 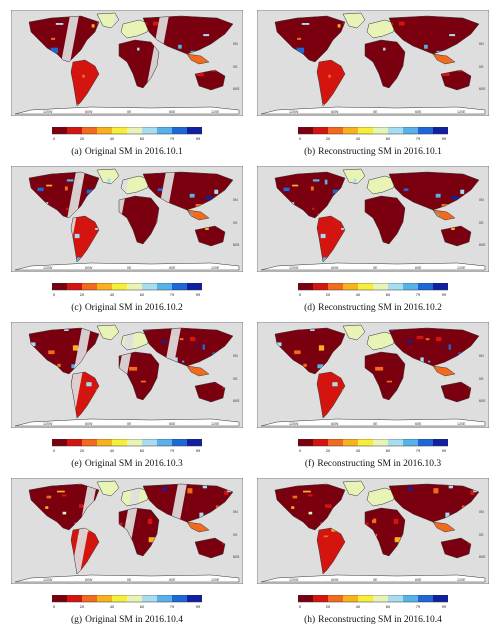 What do you see at coordinates (373, 308) in the screenshot?
I see `caption: (d) Reconstructing SM in 2016.10.2` at bounding box center [373, 308].